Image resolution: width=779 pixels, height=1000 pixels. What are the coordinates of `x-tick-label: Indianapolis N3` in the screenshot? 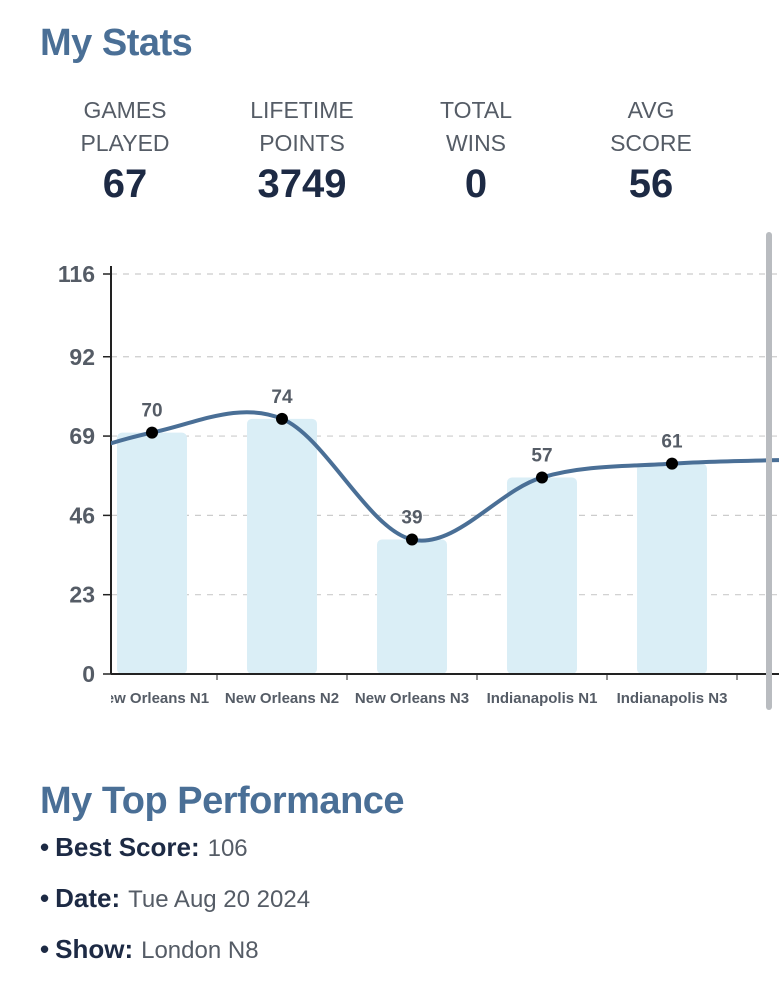 It's located at (672, 698).